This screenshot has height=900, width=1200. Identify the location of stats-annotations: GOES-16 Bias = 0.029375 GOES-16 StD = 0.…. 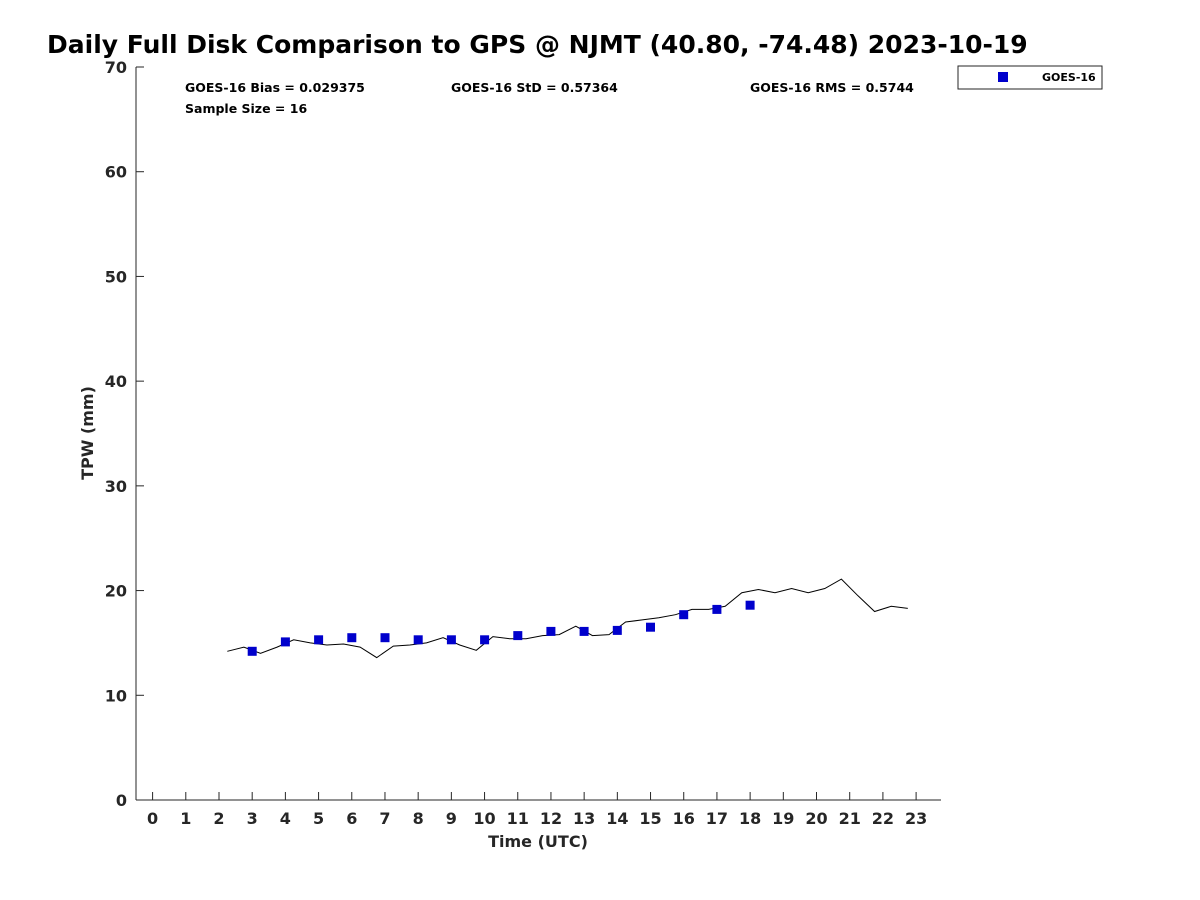
(549, 98).